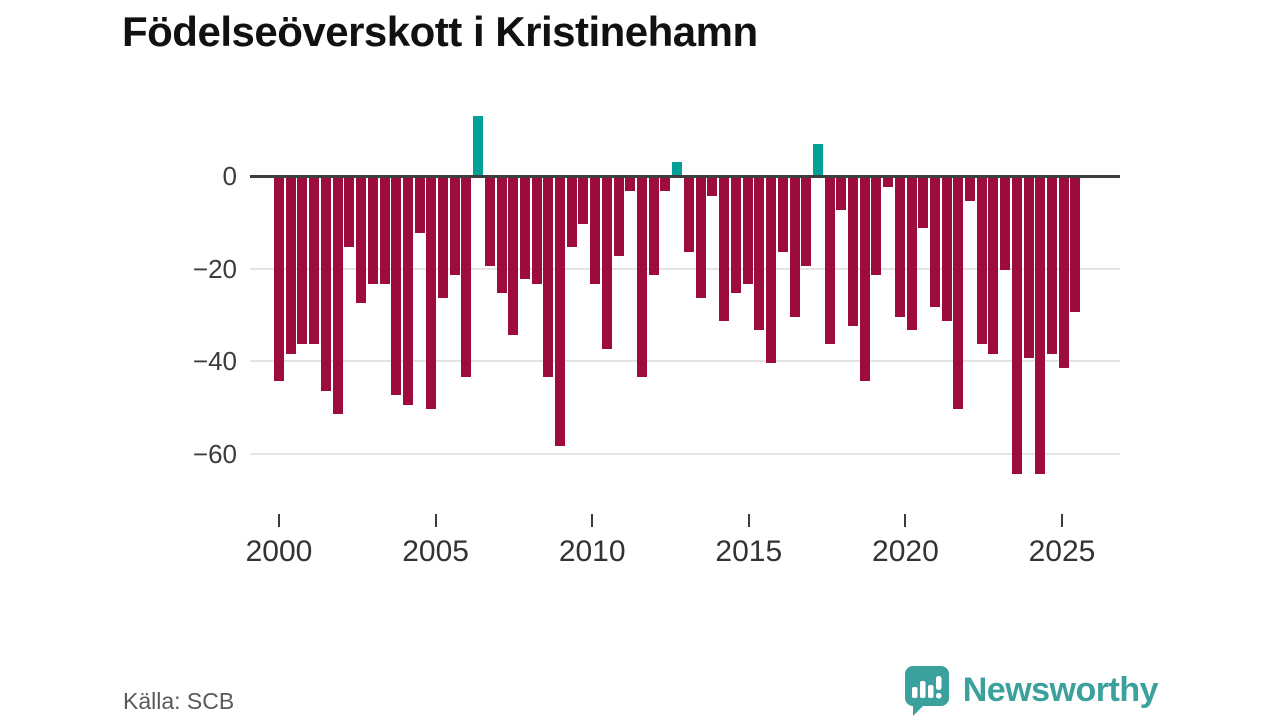 The image size is (1280, 720). Describe the element at coordinates (1062, 551) in the screenshot. I see `x-tick-label: 2025` at that location.